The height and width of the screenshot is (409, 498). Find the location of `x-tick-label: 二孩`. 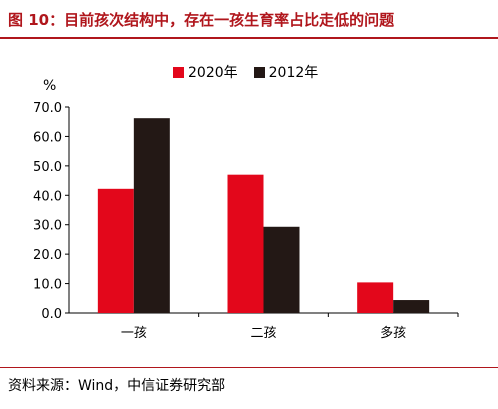

x-tick-label: 二孩 is located at coordinates (263, 333).